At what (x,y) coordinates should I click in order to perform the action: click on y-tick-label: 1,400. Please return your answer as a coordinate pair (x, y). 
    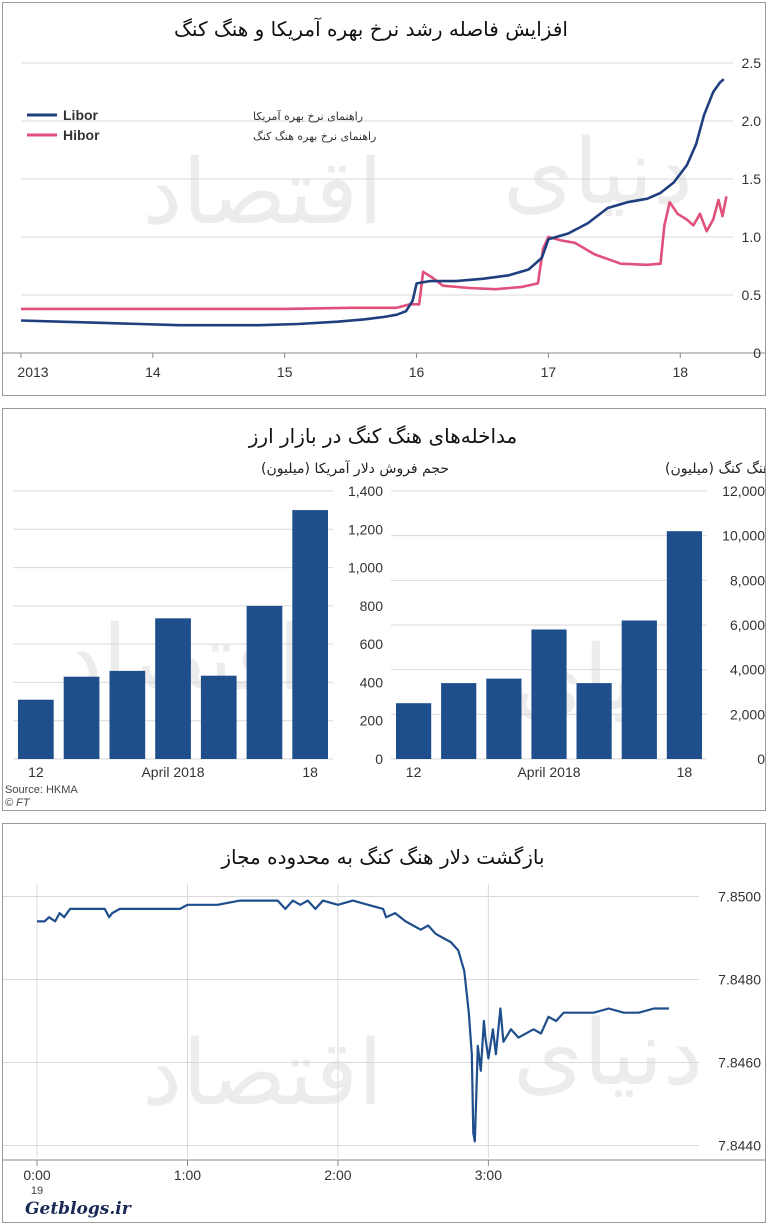
    Looking at the image, I should click on (365, 491).